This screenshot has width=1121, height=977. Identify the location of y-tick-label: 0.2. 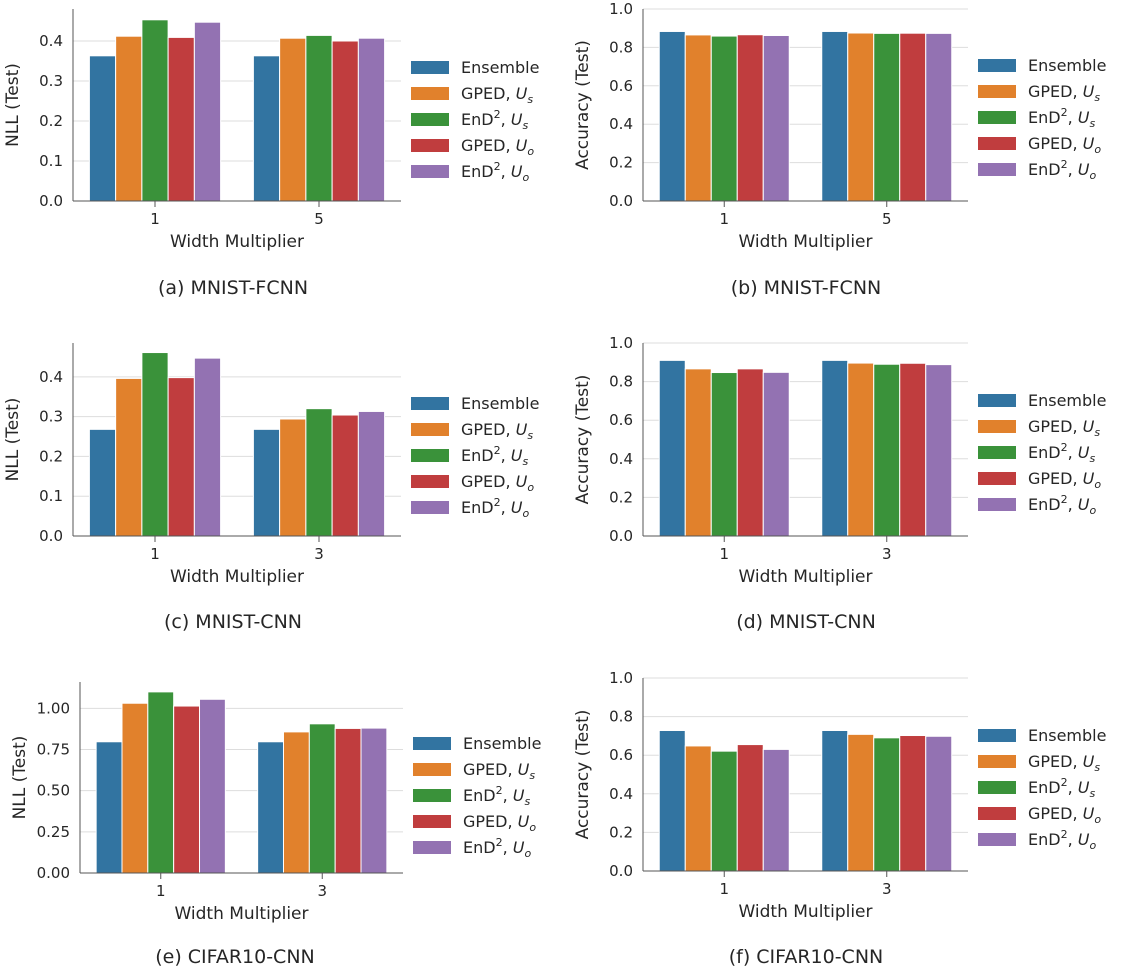
(621, 832).